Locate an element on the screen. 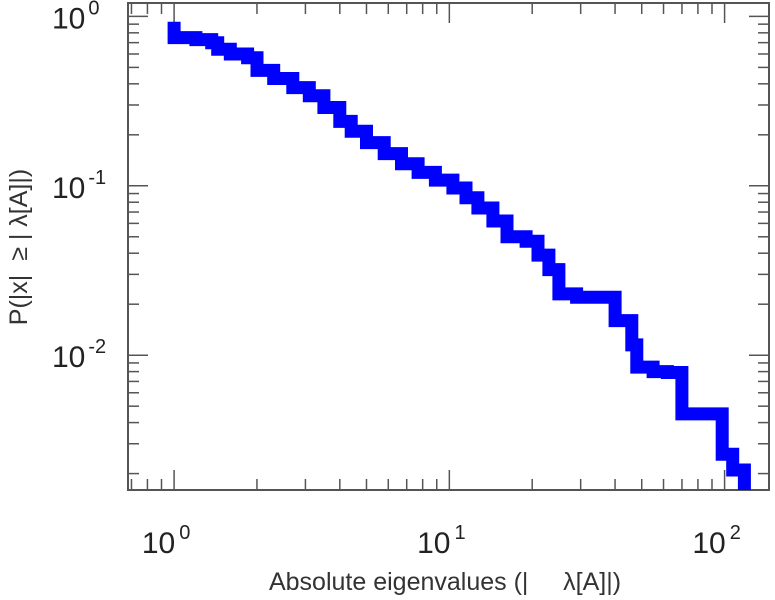 This screenshot has height=600, width=775. y-tick-label: 10 0 is located at coordinates (76, 17).